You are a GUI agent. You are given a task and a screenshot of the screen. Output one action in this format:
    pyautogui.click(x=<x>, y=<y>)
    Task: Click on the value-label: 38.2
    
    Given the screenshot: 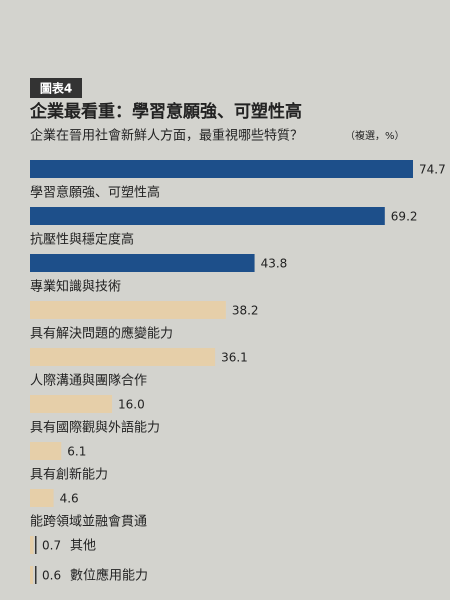 What is the action you would take?
    pyautogui.click(x=245, y=311)
    